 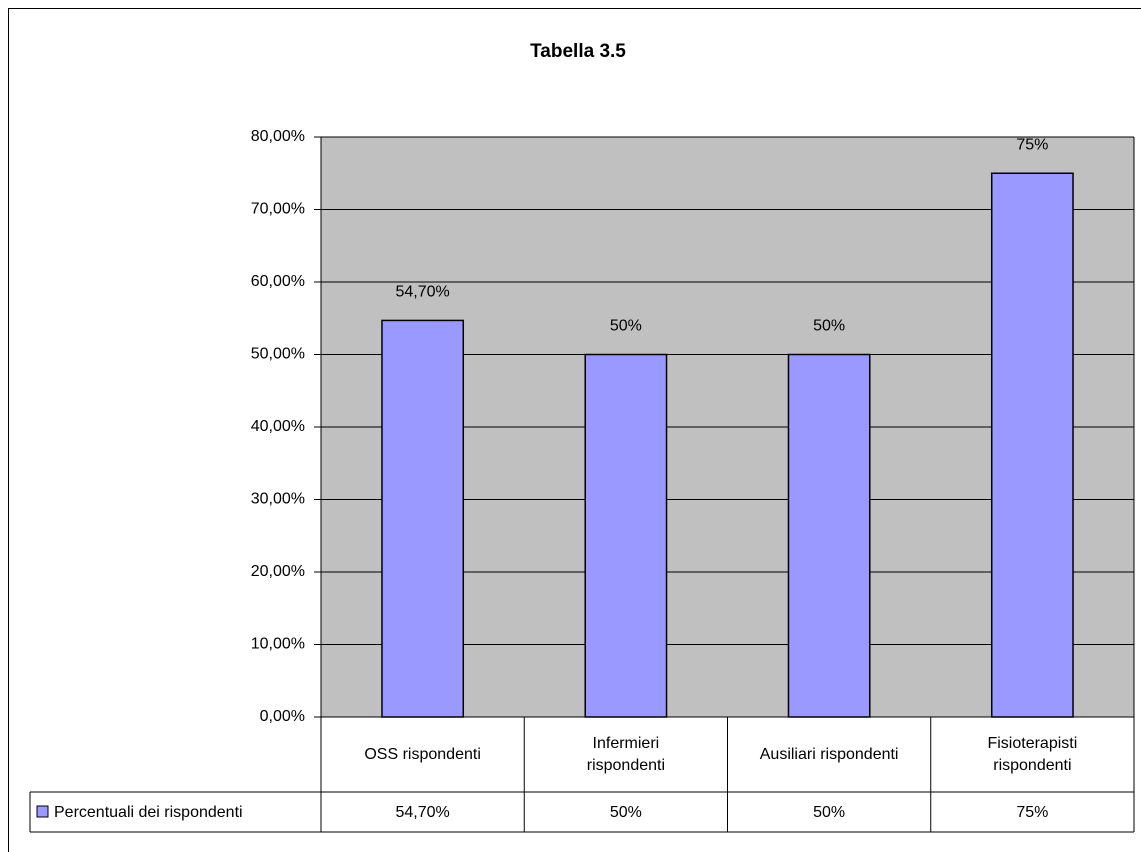 I want to click on y-tick-label: 10,00%, so click(x=278, y=644).